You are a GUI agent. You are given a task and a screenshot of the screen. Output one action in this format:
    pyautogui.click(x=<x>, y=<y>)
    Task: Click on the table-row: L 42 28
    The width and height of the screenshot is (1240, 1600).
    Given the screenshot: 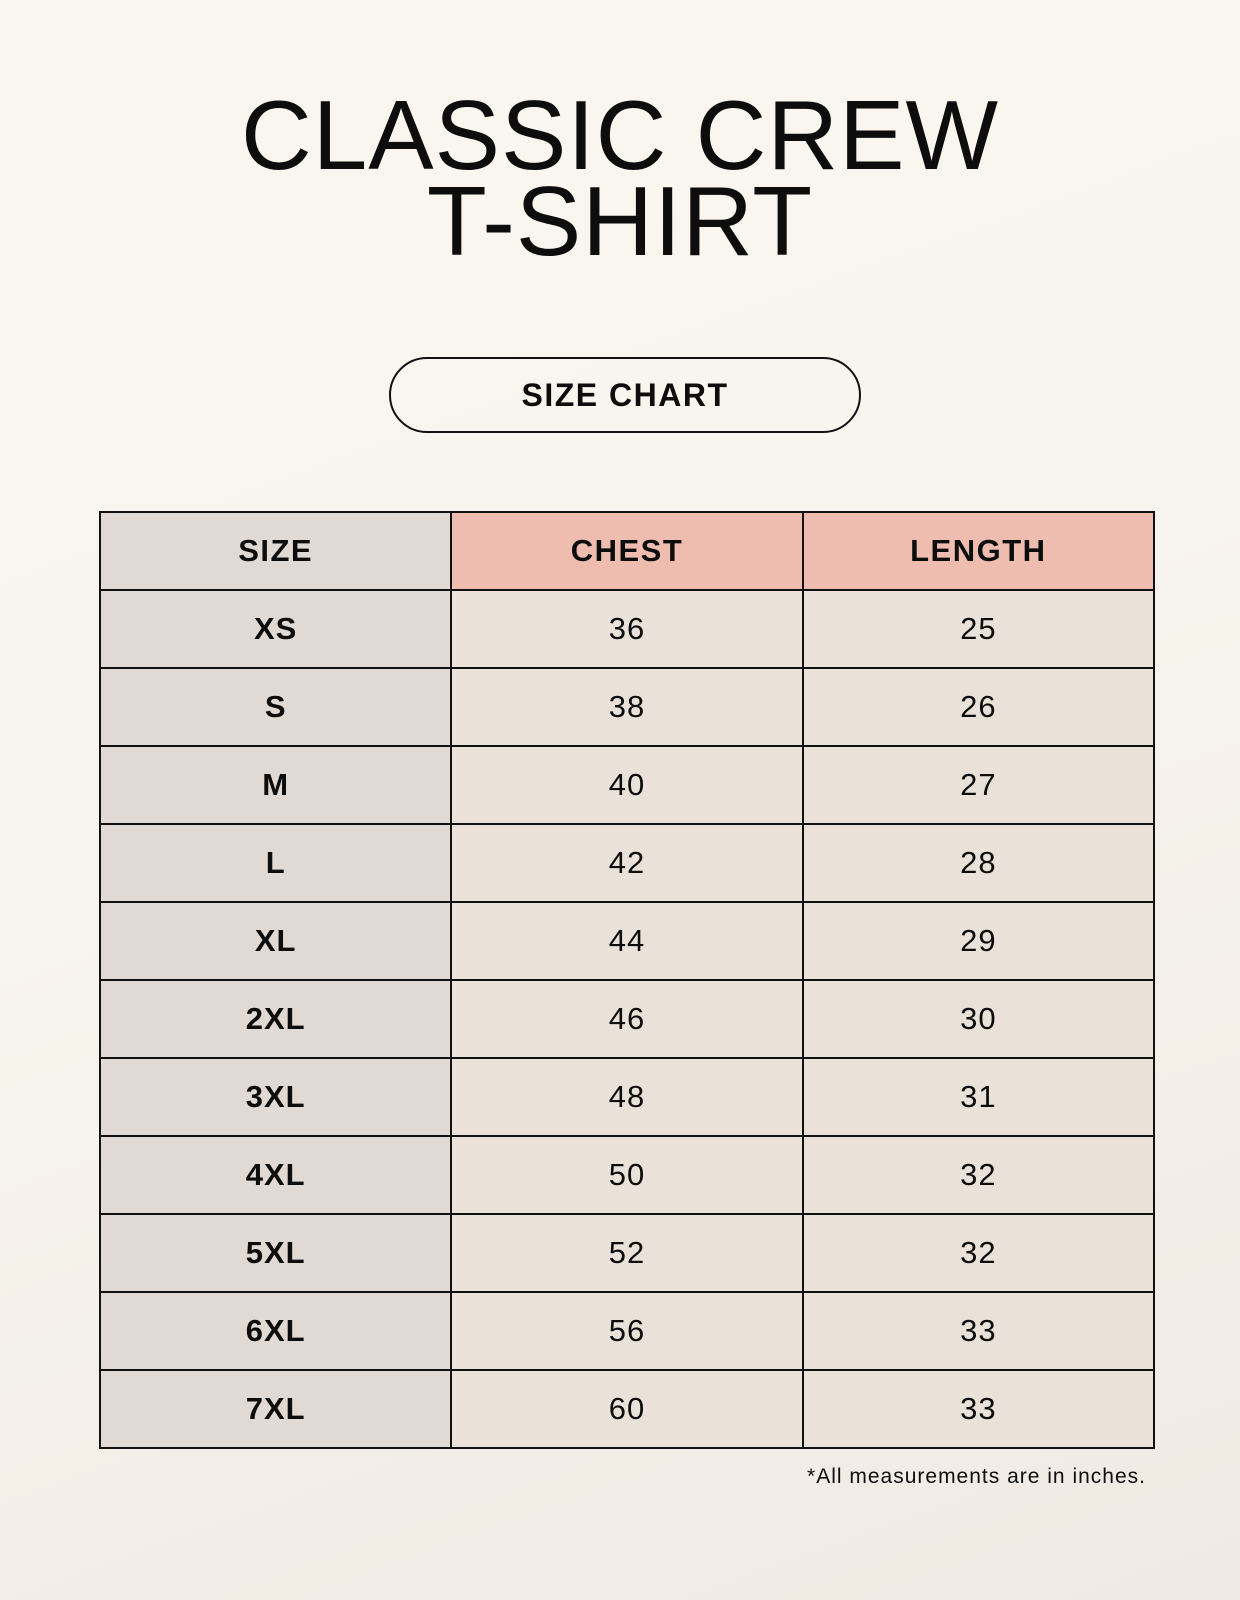 What is the action you would take?
    pyautogui.click(x=627, y=863)
    